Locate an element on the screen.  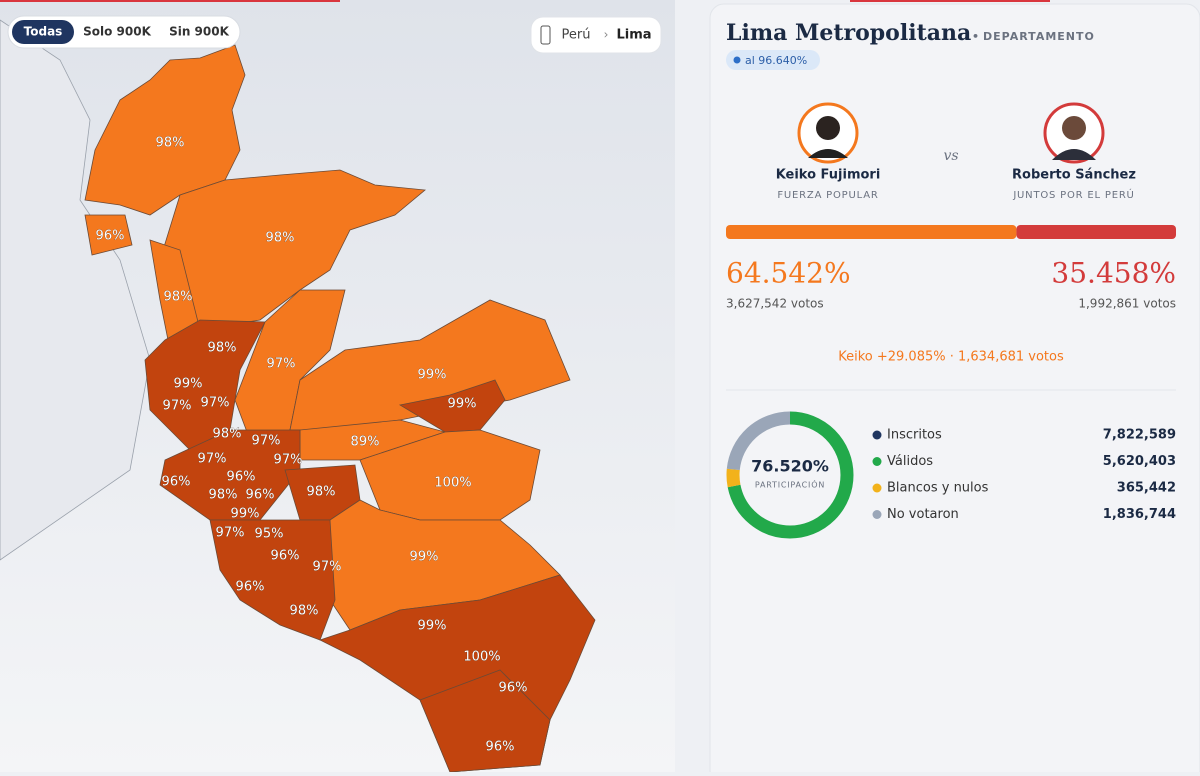
donut is located at coordinates (790, 475).